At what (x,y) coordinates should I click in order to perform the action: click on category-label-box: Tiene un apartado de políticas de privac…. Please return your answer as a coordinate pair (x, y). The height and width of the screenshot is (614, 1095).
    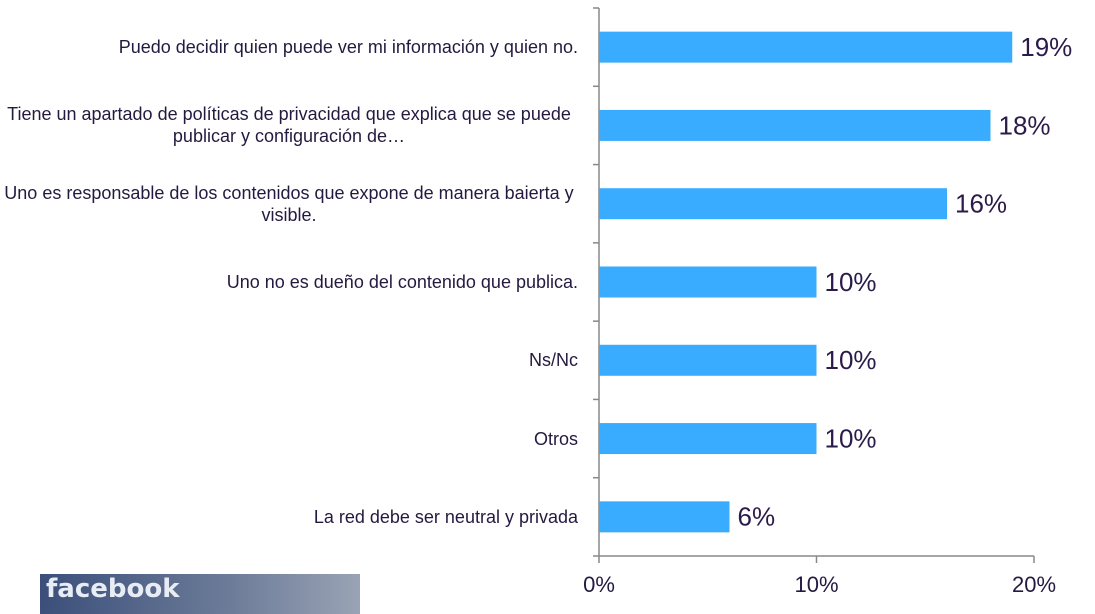
    Looking at the image, I should click on (289, 125).